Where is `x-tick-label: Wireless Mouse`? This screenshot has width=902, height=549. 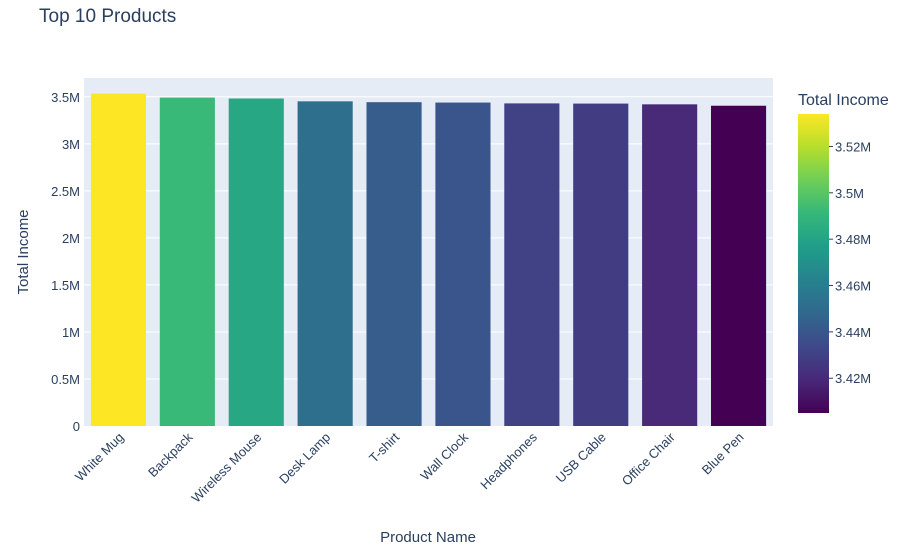 x-tick-label: Wireless Mouse is located at coordinates (226, 468).